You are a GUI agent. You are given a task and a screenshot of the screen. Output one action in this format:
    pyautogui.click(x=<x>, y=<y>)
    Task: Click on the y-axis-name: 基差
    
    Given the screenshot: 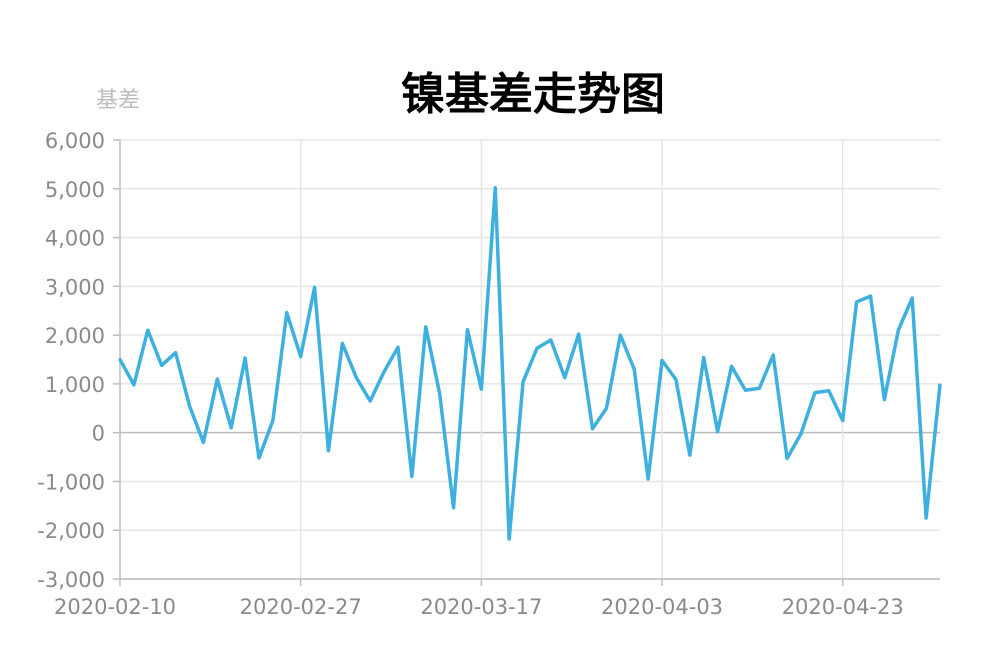 What is the action you would take?
    pyautogui.click(x=118, y=100)
    